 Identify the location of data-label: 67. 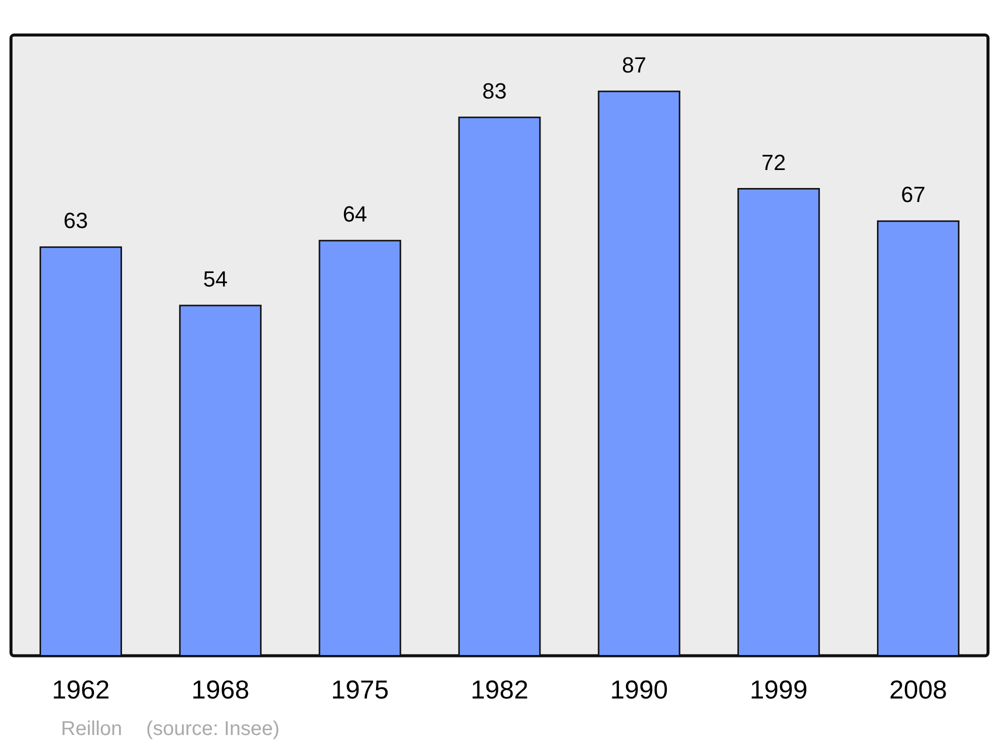
(913, 195).